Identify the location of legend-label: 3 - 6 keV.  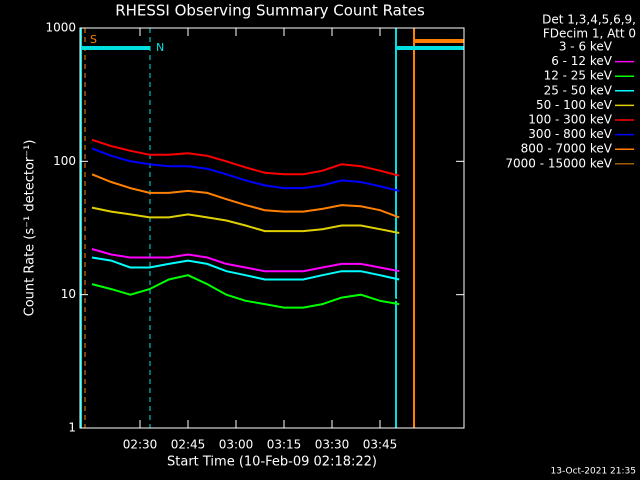
(586, 47).